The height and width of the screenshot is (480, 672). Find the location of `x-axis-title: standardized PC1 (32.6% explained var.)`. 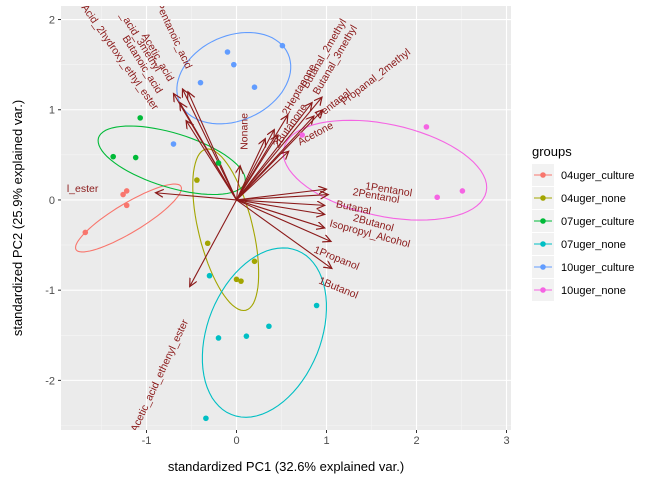

x-axis-title: standardized PC1 (32.6% explained var.) is located at coordinates (286, 466).